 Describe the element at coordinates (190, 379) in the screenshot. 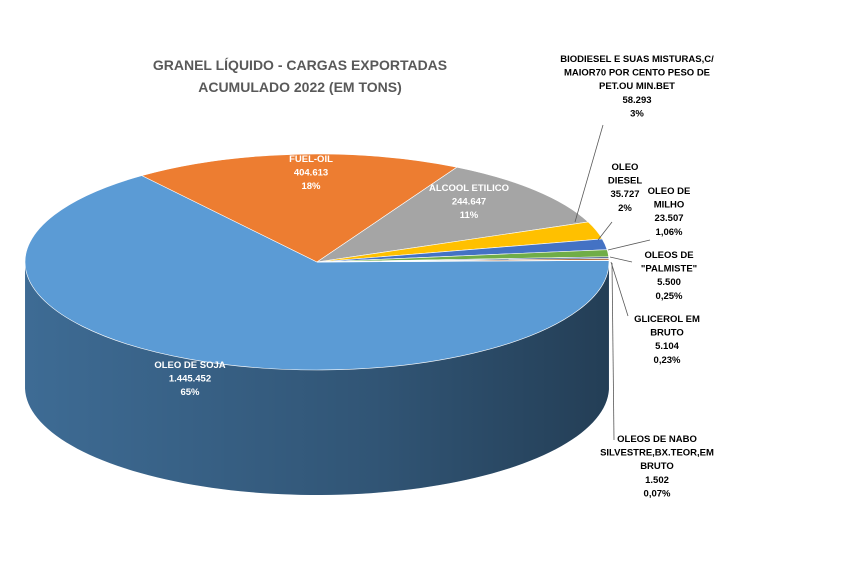

I see `slice-label-0-line-1: 1.445.452` at that location.